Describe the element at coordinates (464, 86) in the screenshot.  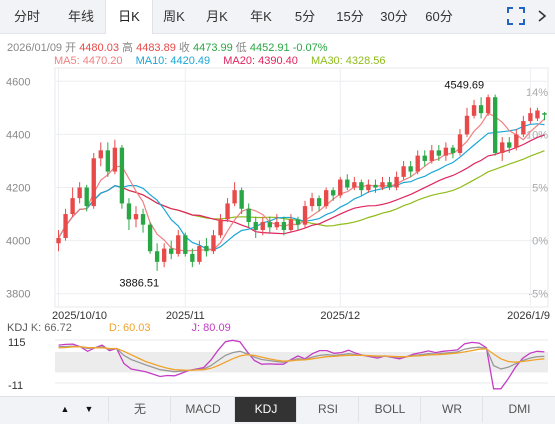
I see `high-annotation: 4549.69` at that location.